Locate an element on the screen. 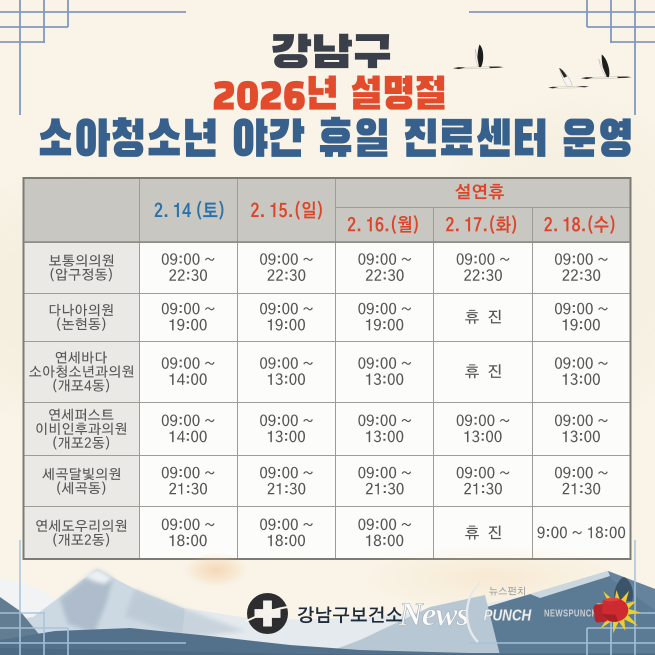  svg-text: PUNCH is located at coordinates (508, 616).